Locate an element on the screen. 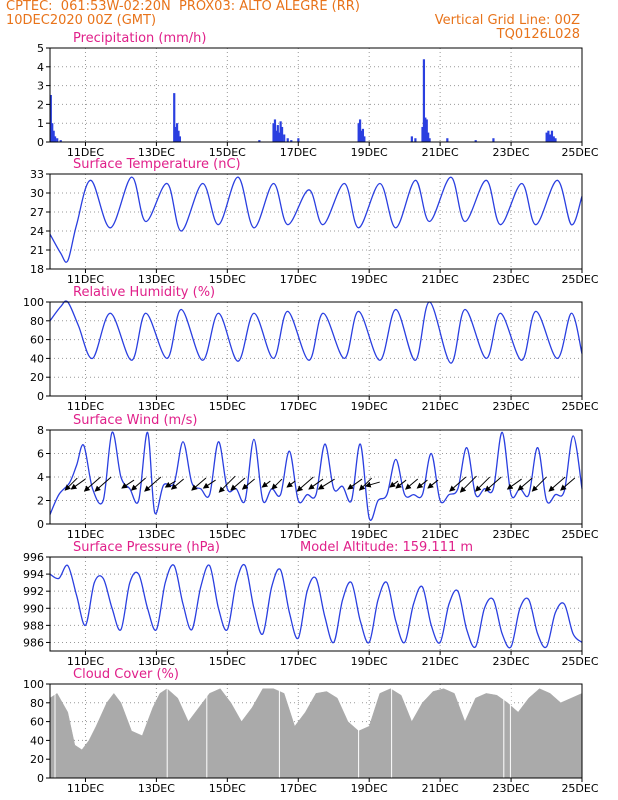 The width and height of the screenshot is (618, 800). ytick-label-pressure: 992 is located at coordinates (33, 591).